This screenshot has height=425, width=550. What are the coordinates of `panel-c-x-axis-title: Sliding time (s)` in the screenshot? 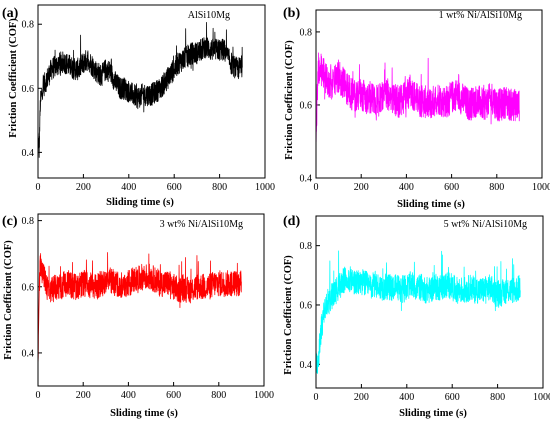 It's located at (144, 413).